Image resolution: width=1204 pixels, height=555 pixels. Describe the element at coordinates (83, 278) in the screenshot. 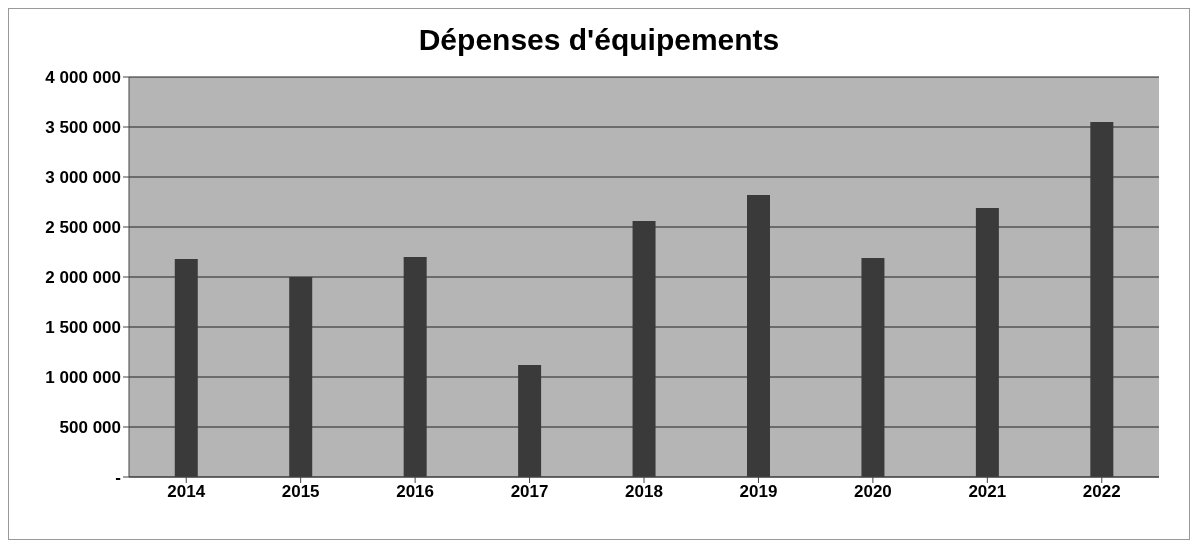

I see `y-tick-label: 2 000 000` at that location.